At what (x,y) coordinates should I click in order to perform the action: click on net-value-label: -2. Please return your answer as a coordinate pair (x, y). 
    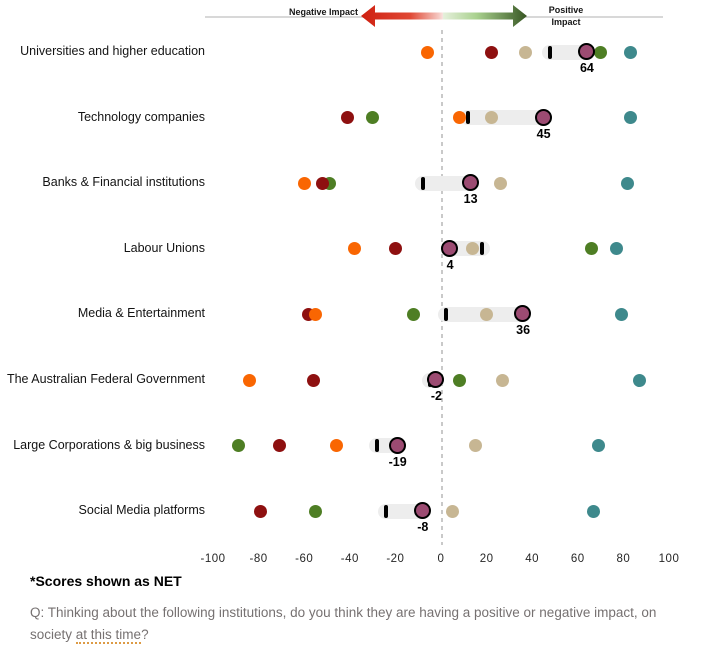
    Looking at the image, I should click on (436, 396).